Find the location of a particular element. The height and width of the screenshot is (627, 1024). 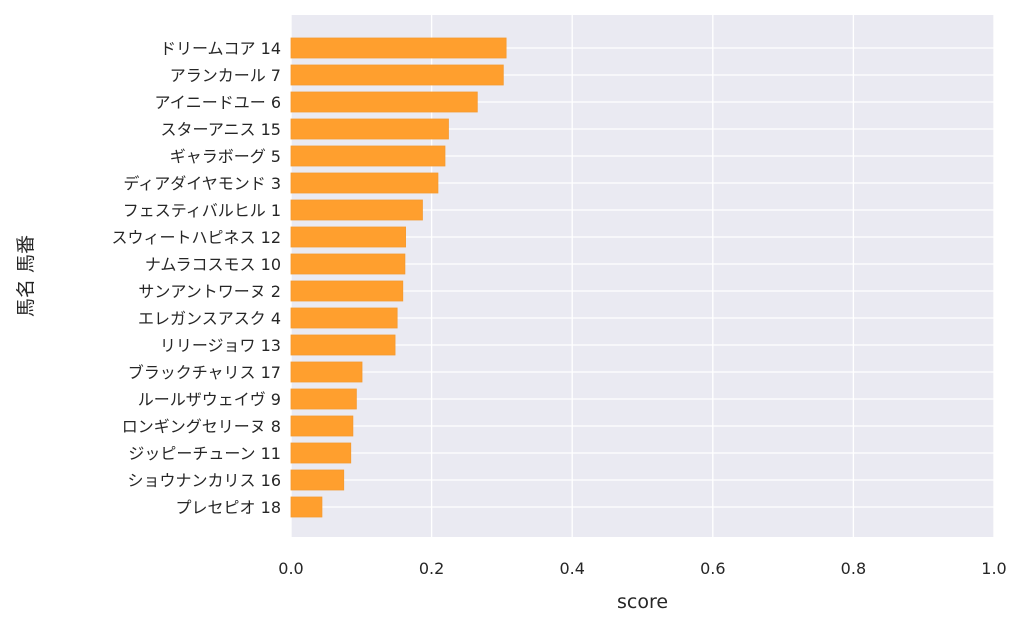

x-tick-label: 0.4 is located at coordinates (571, 568).